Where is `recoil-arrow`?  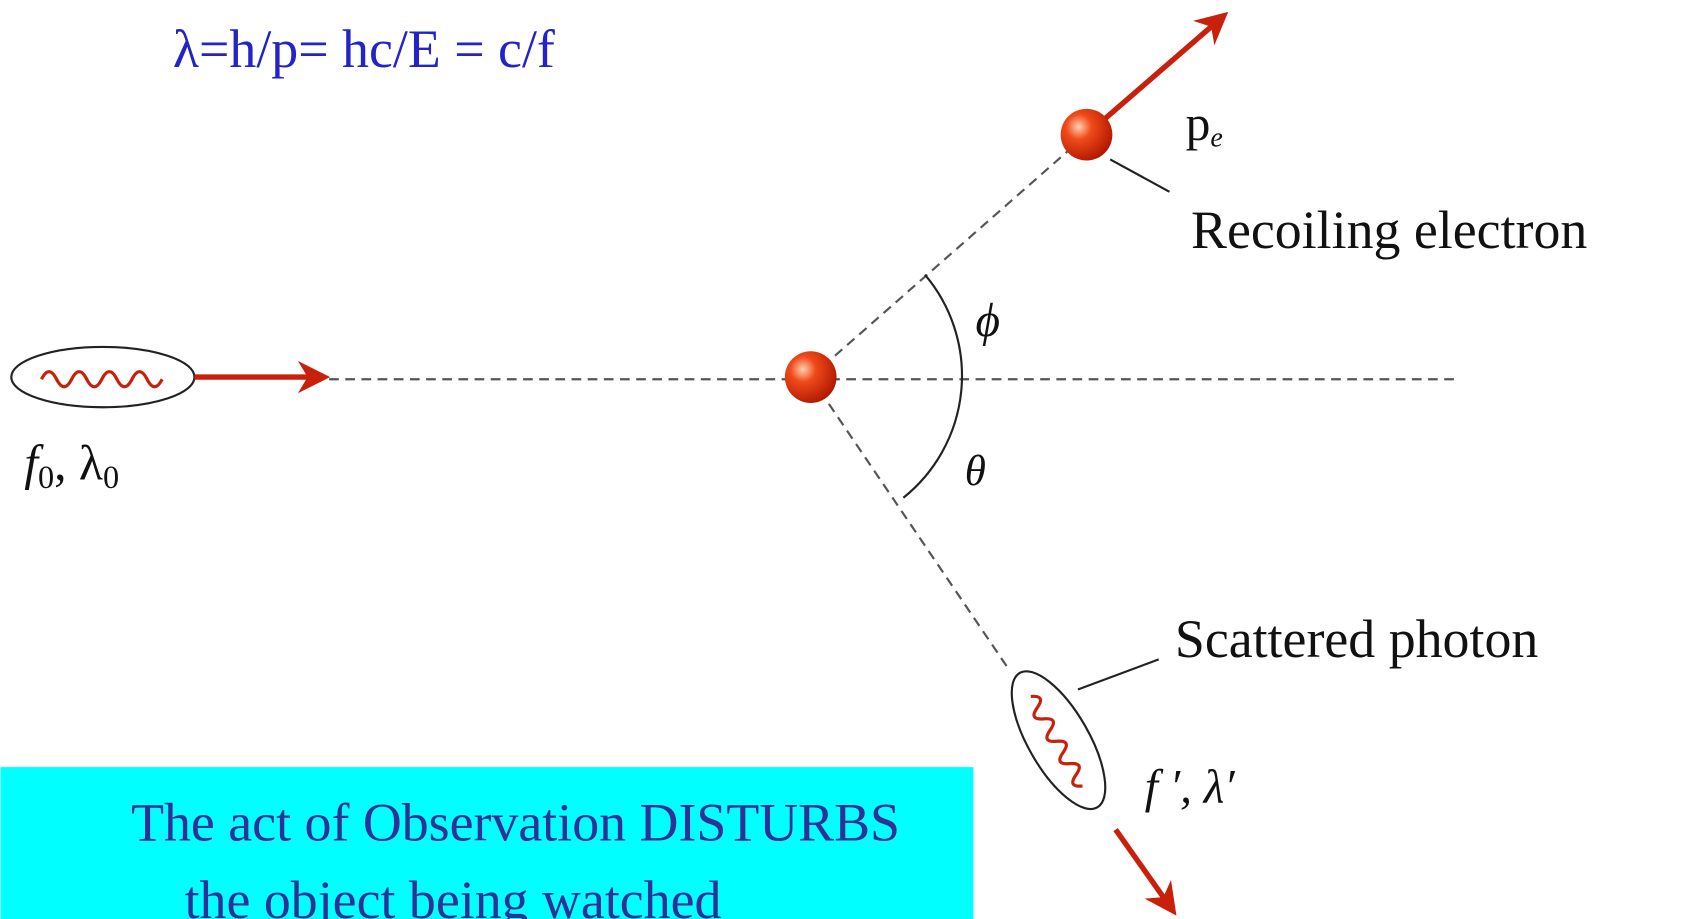 recoil-arrow is located at coordinates (1156, 74).